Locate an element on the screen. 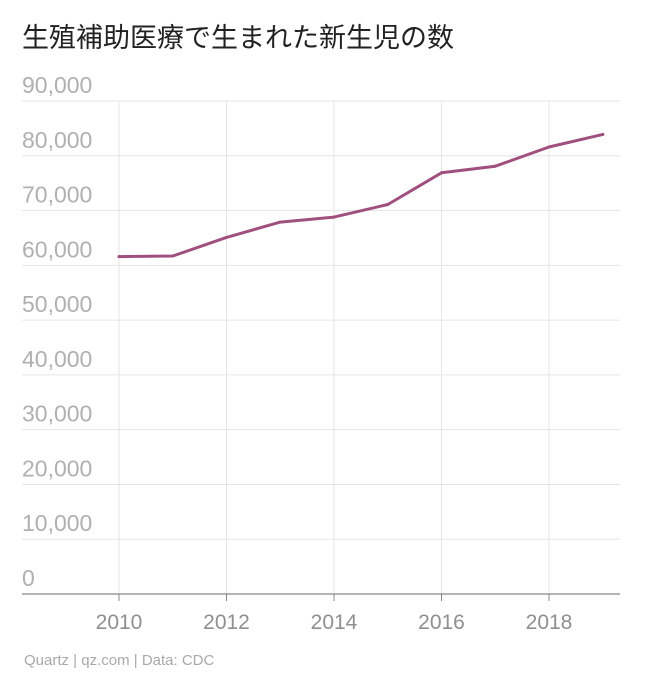 This screenshot has height=695, width=645. y-tick-label: 30,000 is located at coordinates (57, 414).